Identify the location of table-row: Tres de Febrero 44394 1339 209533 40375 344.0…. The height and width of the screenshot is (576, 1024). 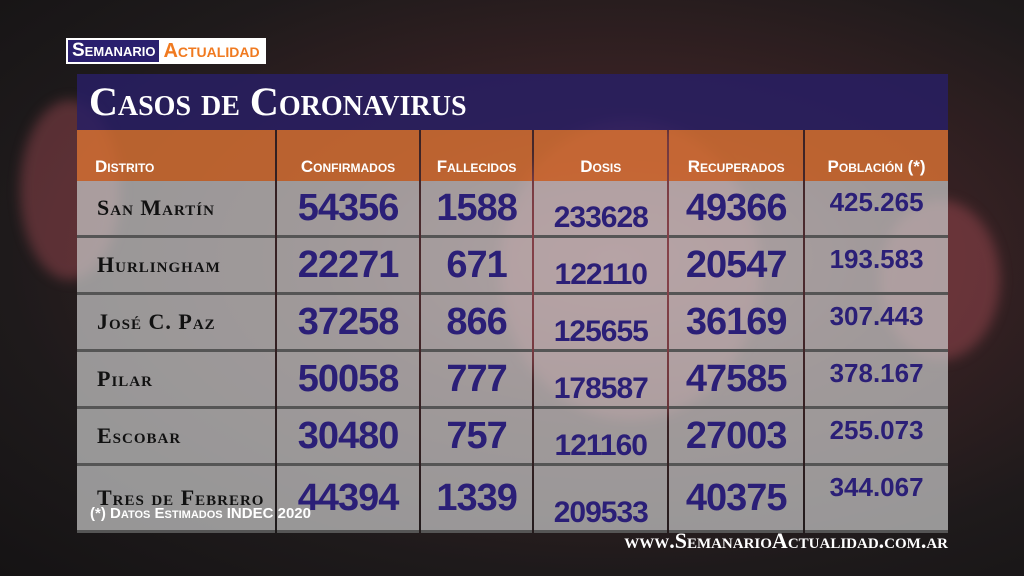
(512, 499).